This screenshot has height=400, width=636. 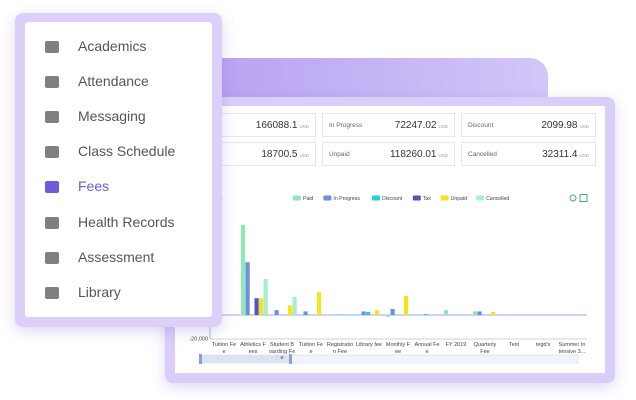 I want to click on menu-label: Fees, so click(x=94, y=186).